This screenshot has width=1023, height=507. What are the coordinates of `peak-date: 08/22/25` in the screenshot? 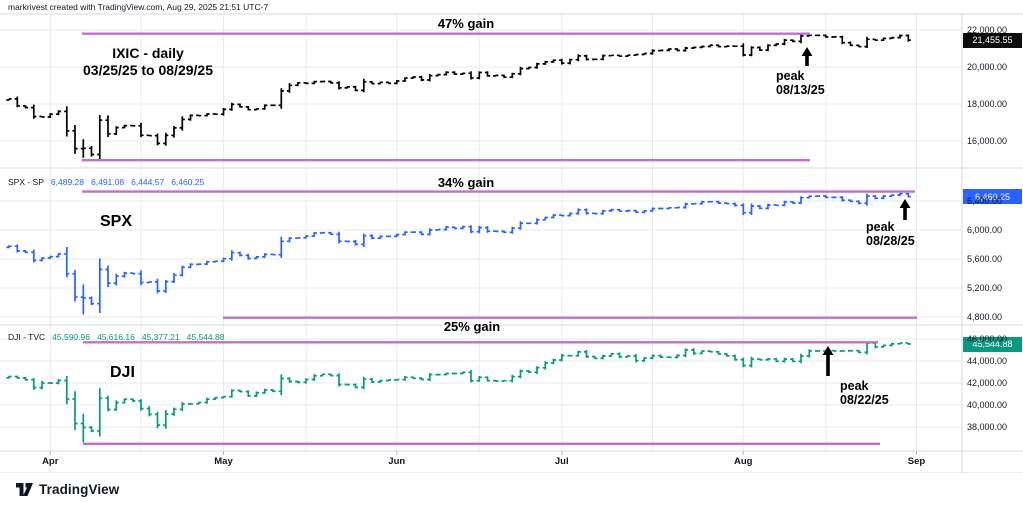 It's located at (864, 400).